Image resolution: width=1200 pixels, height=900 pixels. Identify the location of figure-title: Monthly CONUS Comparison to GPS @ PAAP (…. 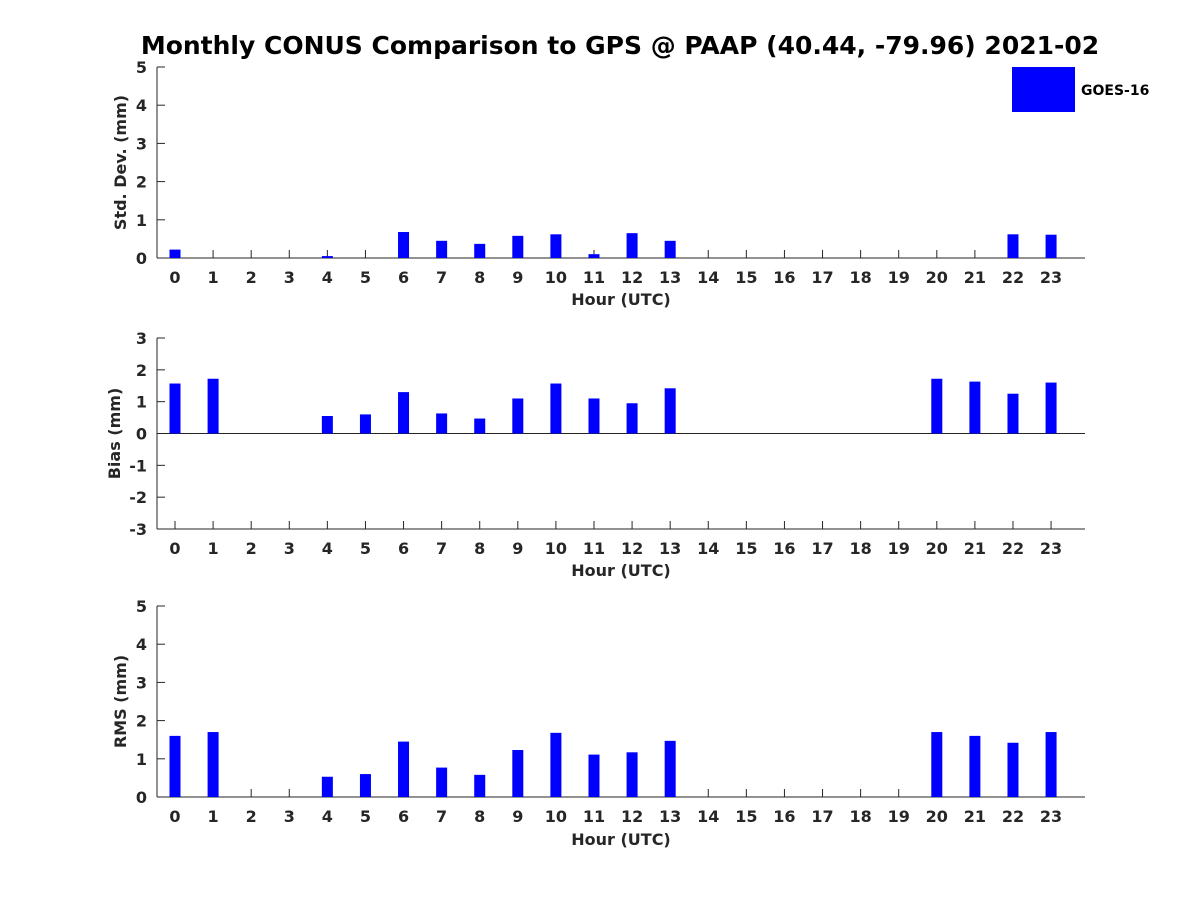
(620, 45).